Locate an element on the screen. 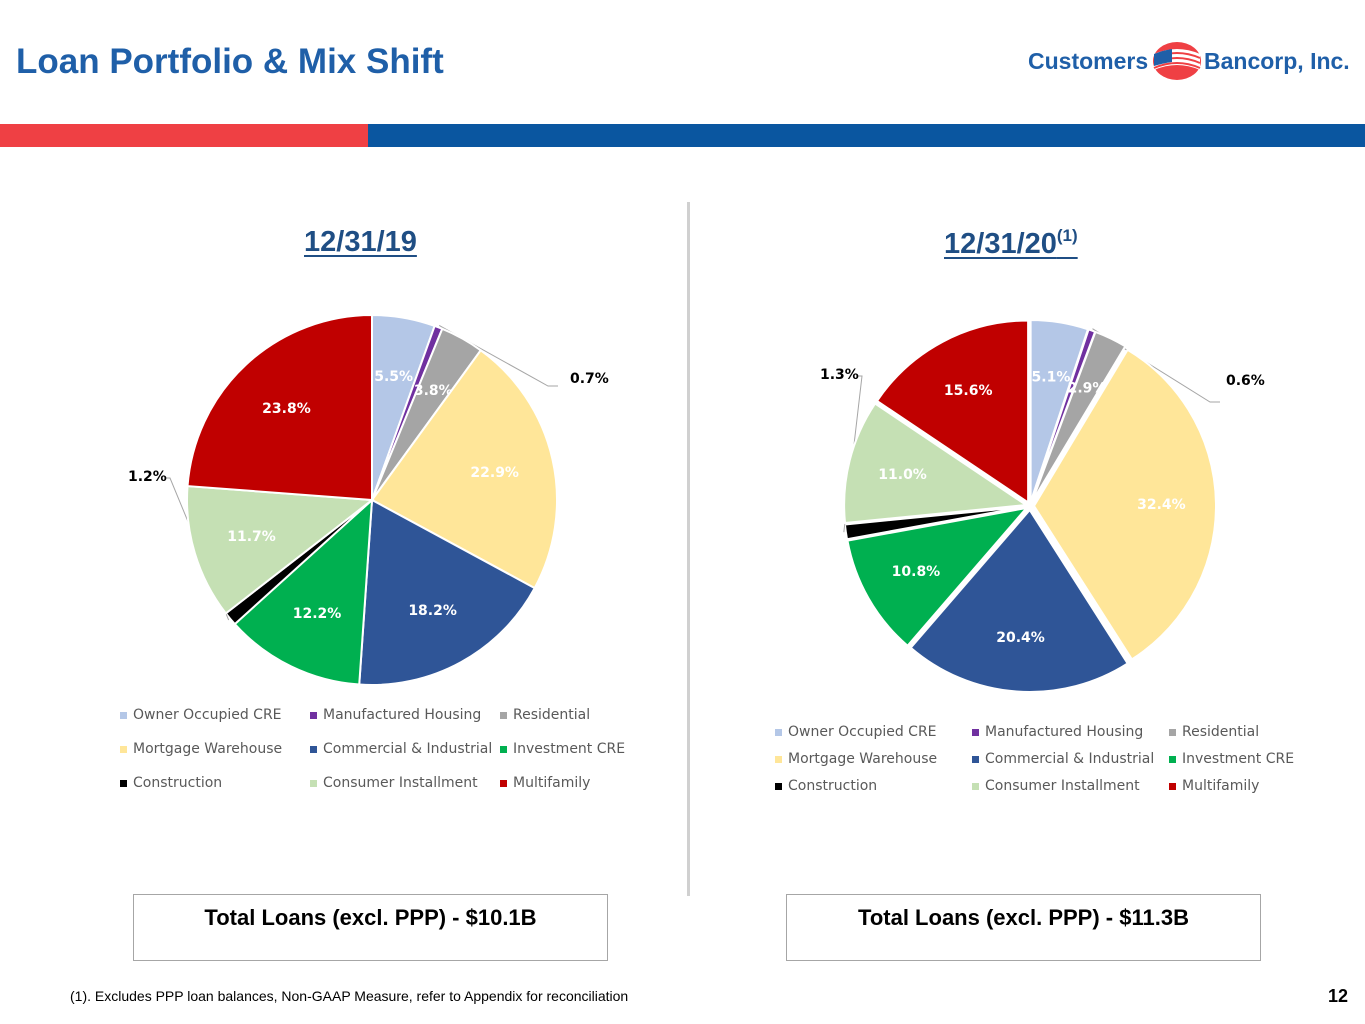 The height and width of the screenshot is (1024, 1365). flag-icon is located at coordinates (1177, 61).